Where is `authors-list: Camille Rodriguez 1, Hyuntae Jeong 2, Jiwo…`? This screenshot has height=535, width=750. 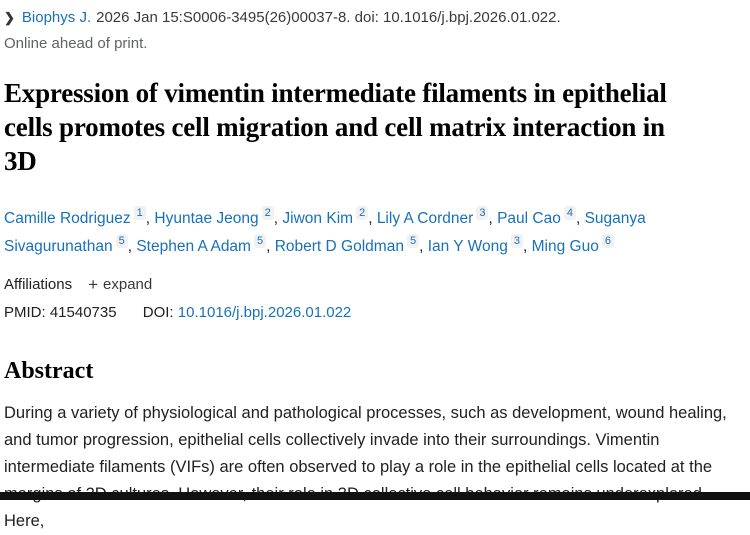
authors-list: Camille Rodriguez 1, Hyuntae Jeong 2, Jiwo… is located at coordinates (354, 233).